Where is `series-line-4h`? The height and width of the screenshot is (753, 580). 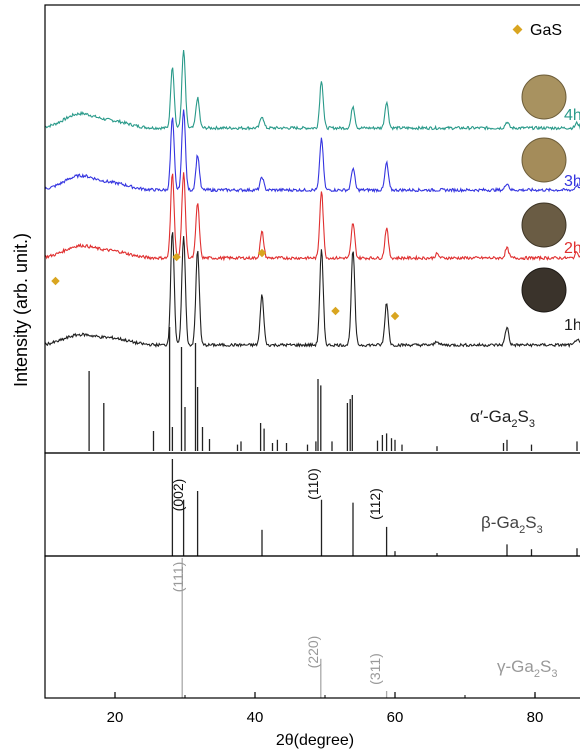 series-line-4h is located at coordinates (312, 90).